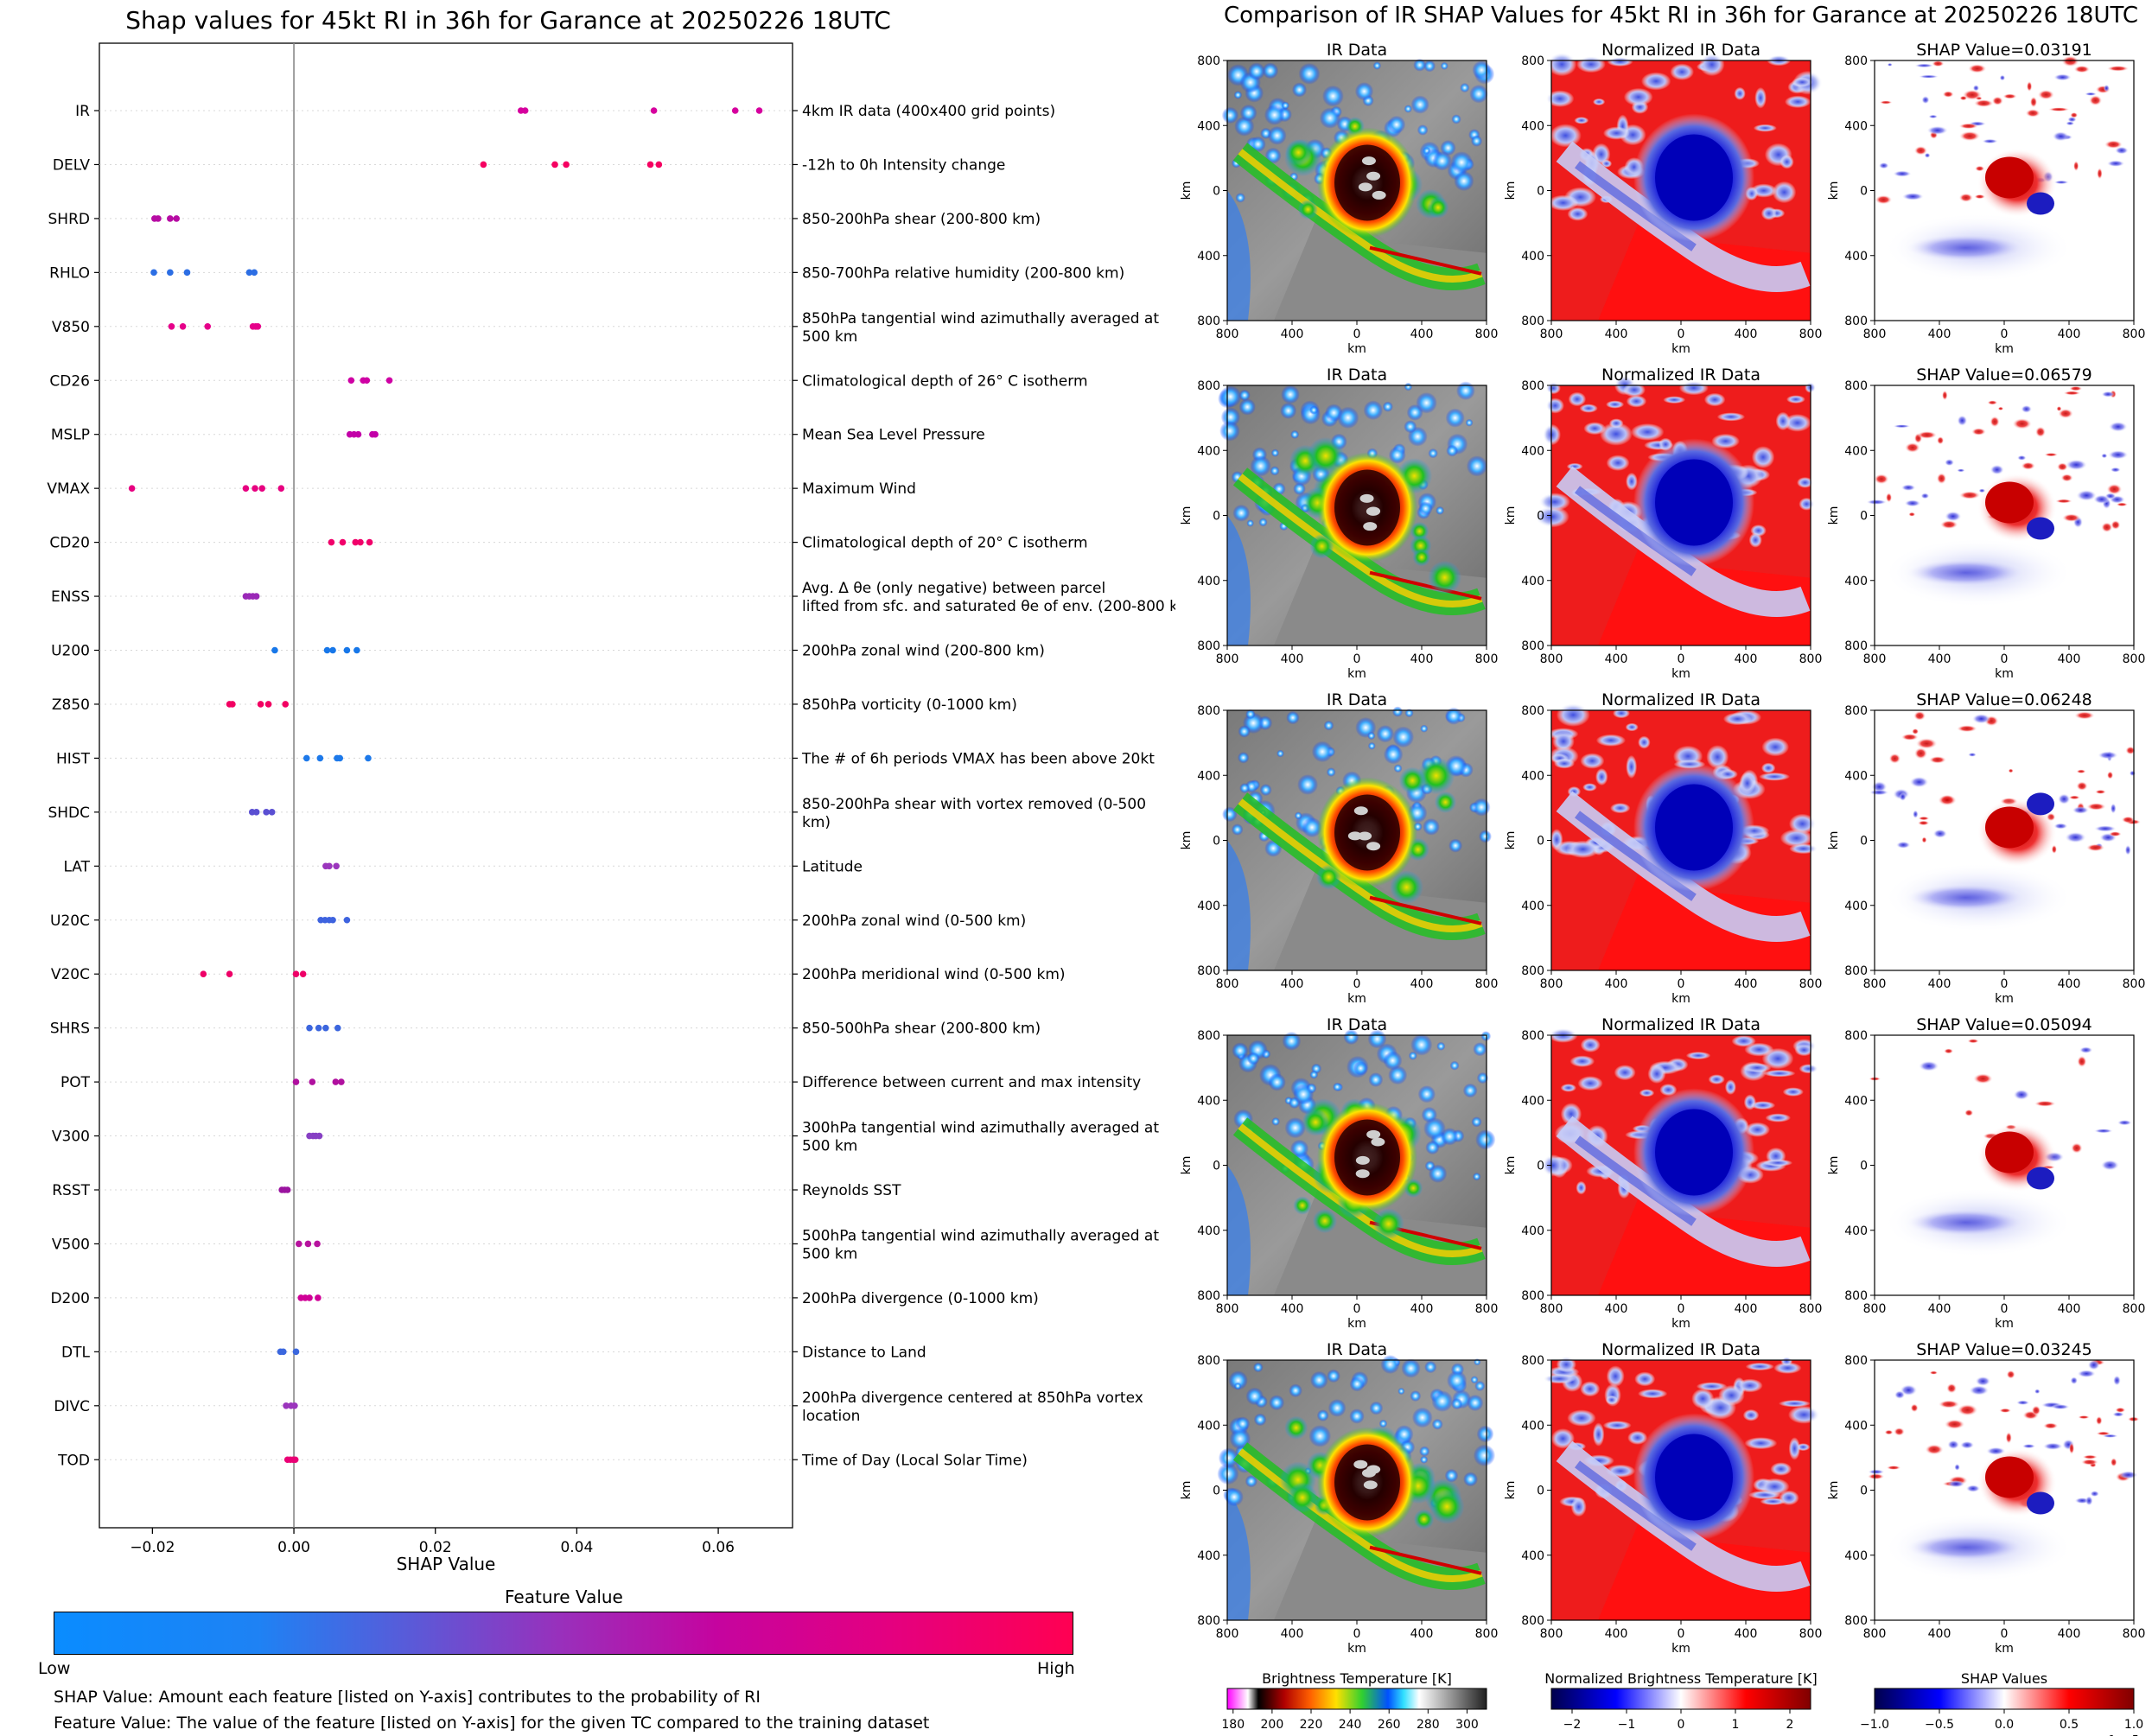 The width and height of the screenshot is (2152, 1736). I want to click on feature-desc-u200: 200hPa zonal wind (200-800 km), so click(923, 651).